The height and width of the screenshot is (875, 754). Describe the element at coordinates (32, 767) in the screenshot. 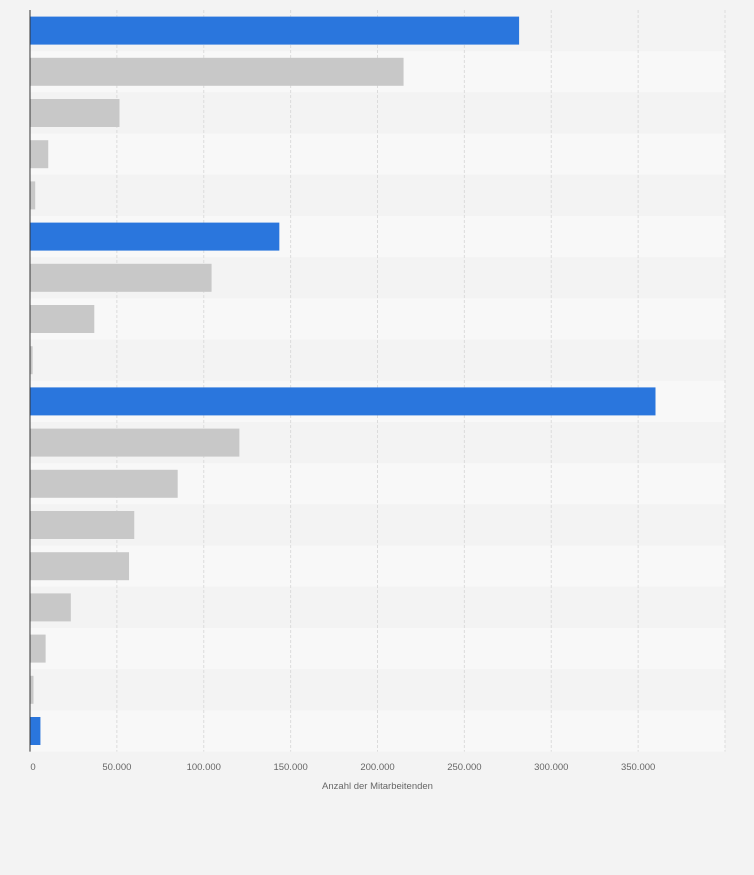

I see `x-tick-label: 0` at that location.